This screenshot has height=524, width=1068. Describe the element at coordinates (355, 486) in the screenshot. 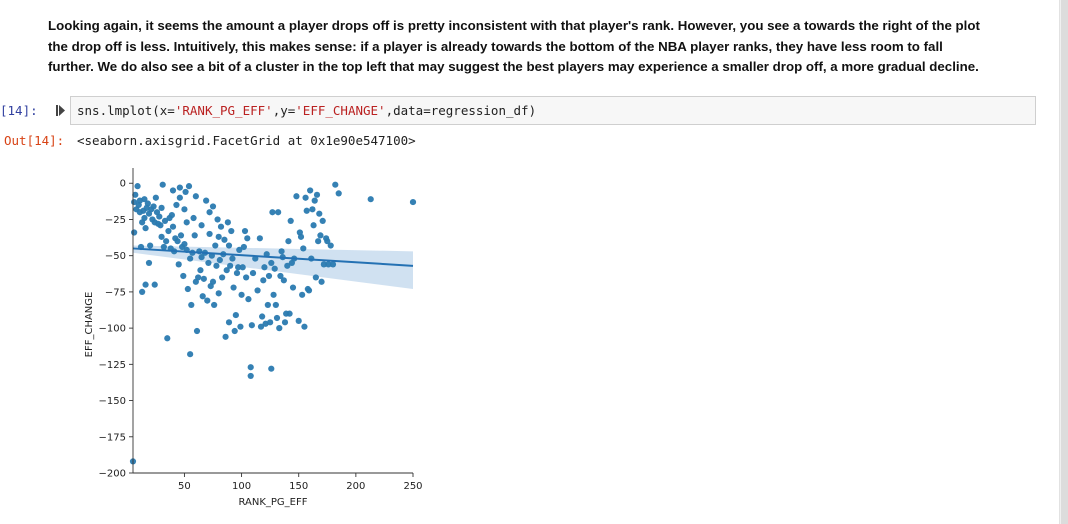

I see `x-tick-label: 200` at that location.